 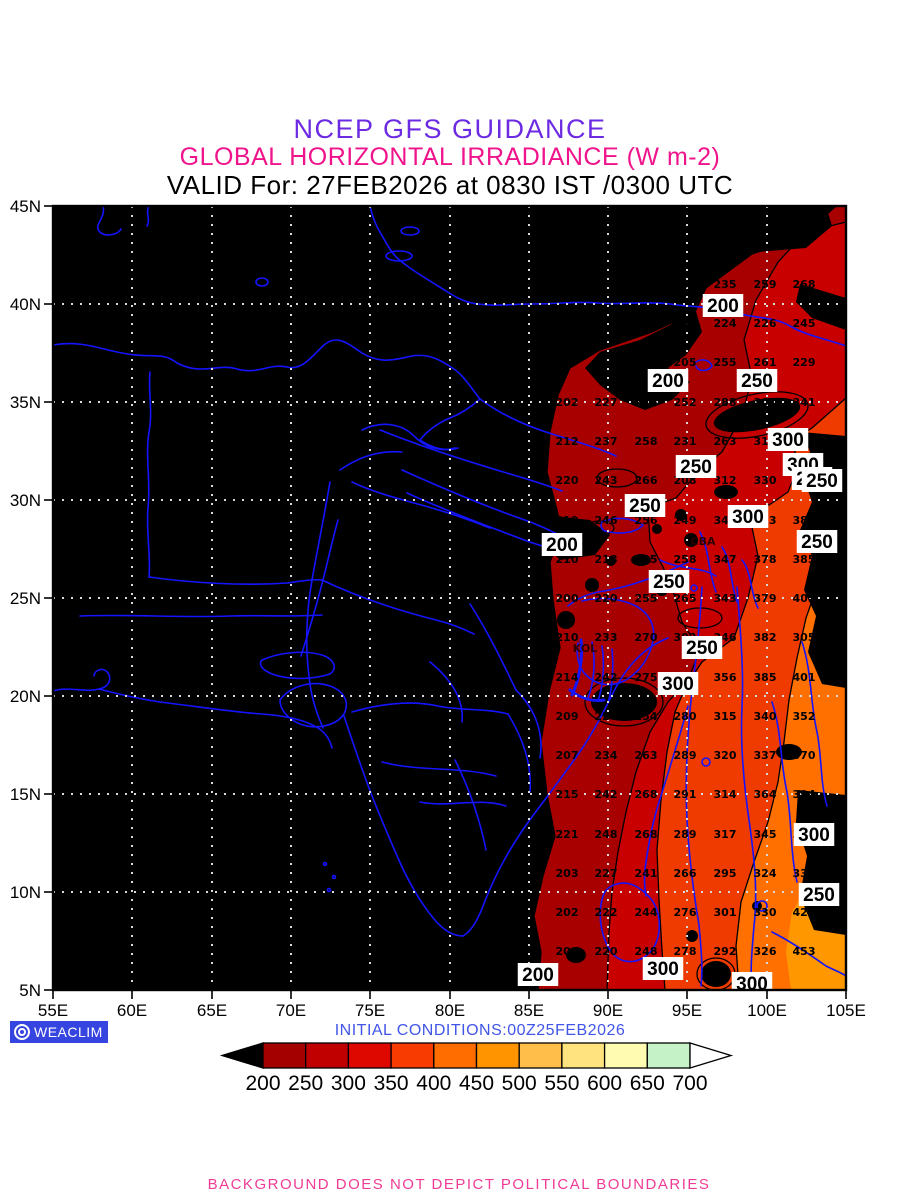 What do you see at coordinates (630, 922) in the screenshot?
I see `sri-lanka-coast` at bounding box center [630, 922].